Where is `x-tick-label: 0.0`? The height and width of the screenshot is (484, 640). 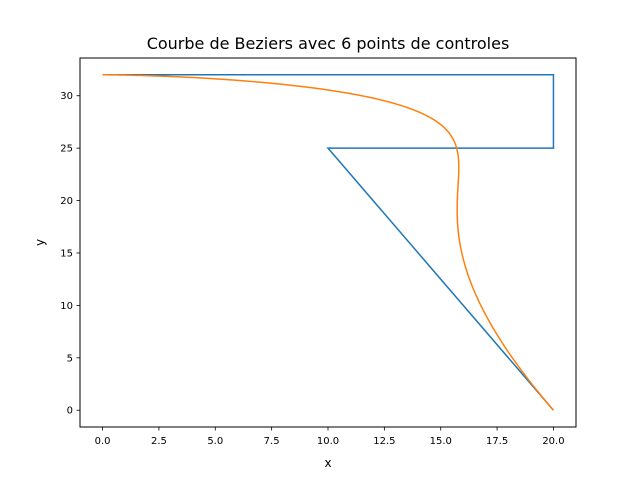 x-tick-label: 0.0 is located at coordinates (103, 441).